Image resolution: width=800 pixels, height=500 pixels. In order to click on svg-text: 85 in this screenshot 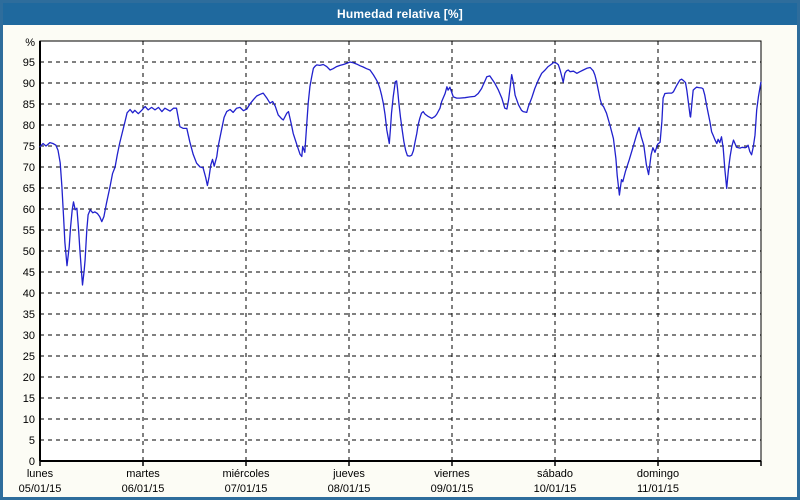, I will do `click(29, 105)`.